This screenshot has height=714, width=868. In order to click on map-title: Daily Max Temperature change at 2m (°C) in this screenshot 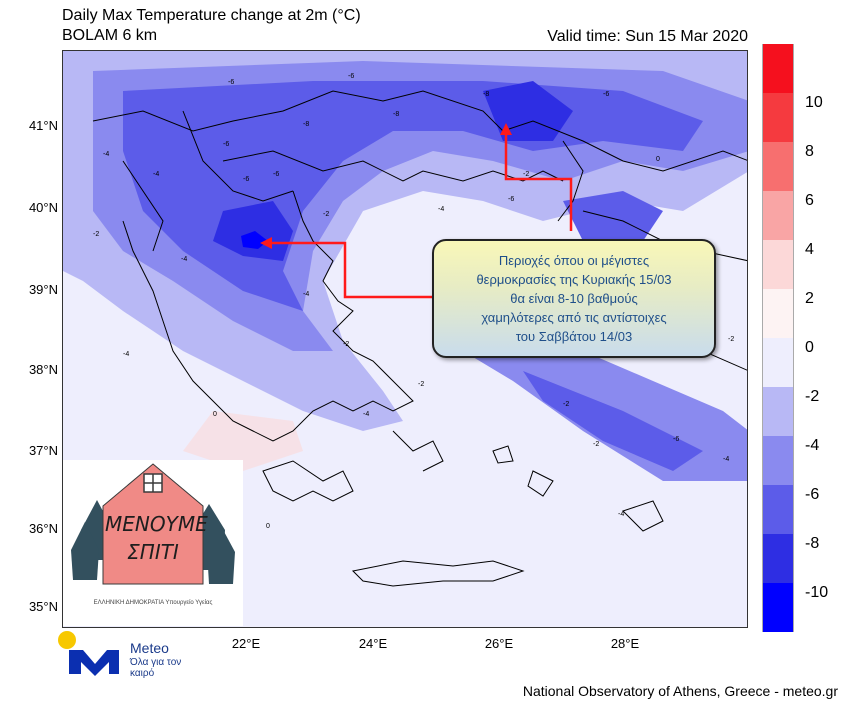, I will do `click(211, 15)`.